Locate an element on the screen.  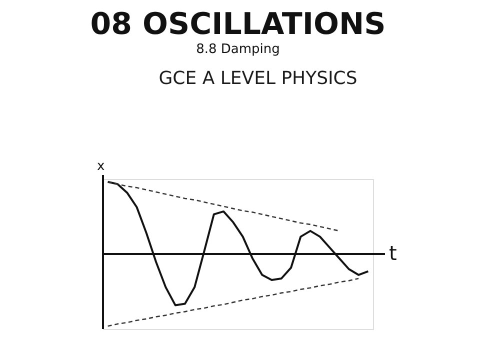
chart-title: 08 OSCILLATIONS is located at coordinates (238, 24).